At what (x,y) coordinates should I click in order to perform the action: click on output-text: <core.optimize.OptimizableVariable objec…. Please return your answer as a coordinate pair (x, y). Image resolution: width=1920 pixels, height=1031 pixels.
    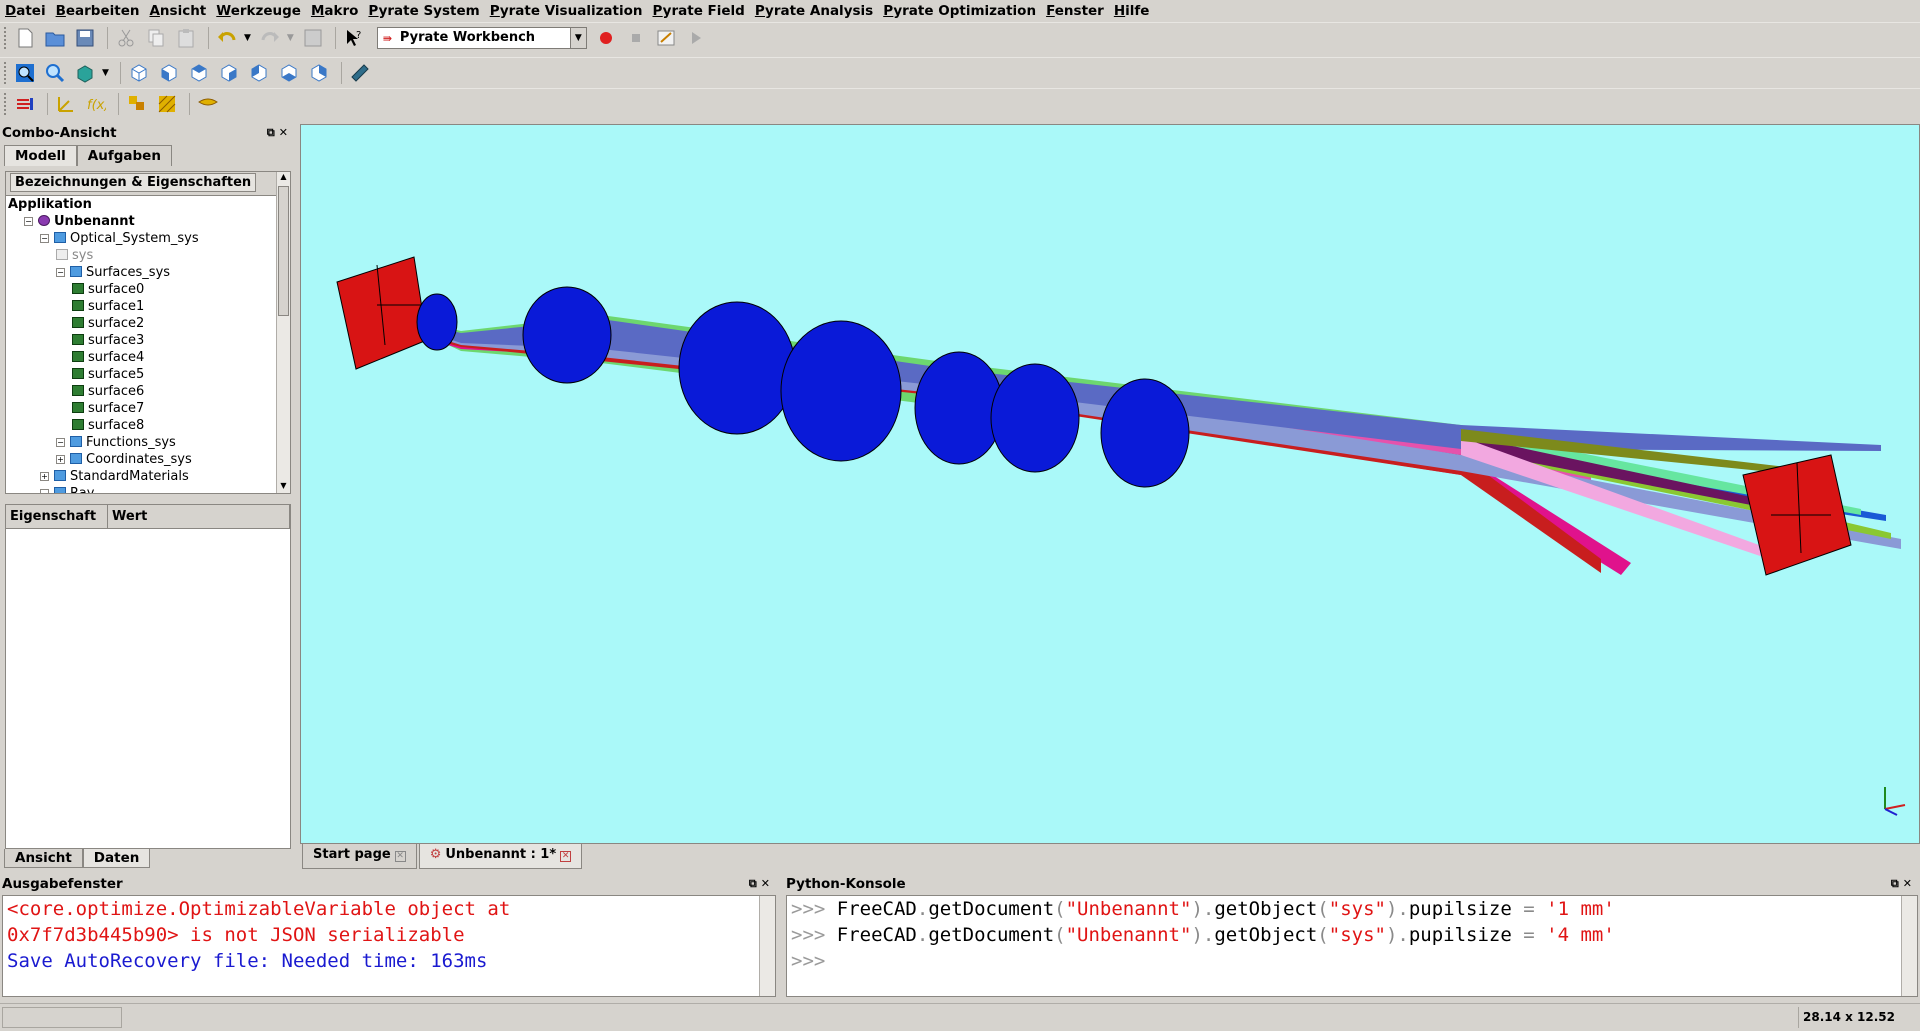
    Looking at the image, I should click on (389, 946).